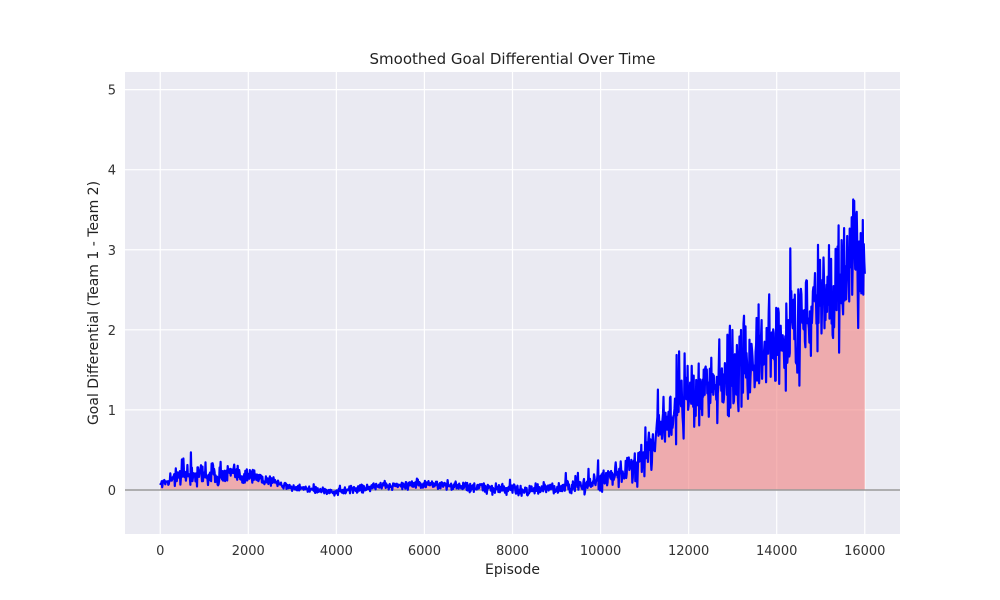 This screenshot has height=600, width=1000. I want to click on x-tick-label: 2000, so click(248, 551).